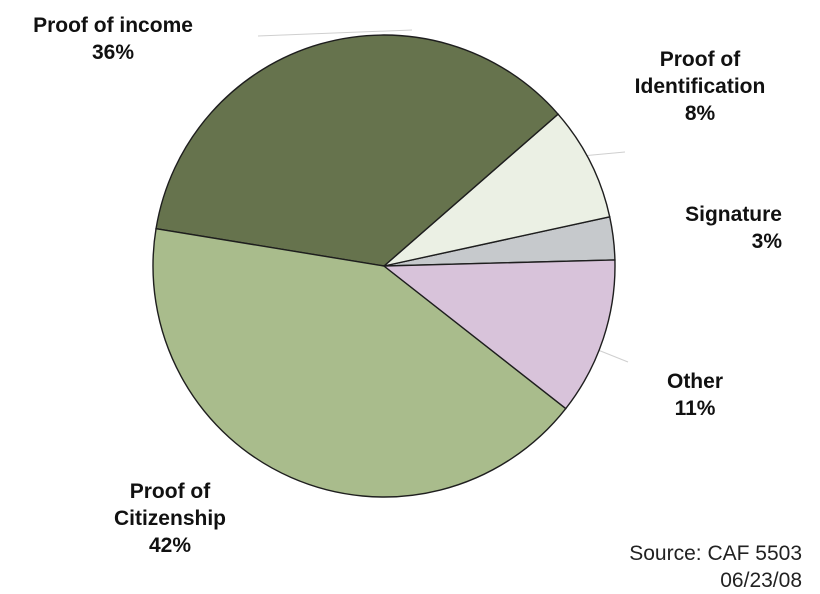 The height and width of the screenshot is (594, 820). I want to click on slice-label-proof-of-identification: Proof of Identification 8%, so click(700, 86).